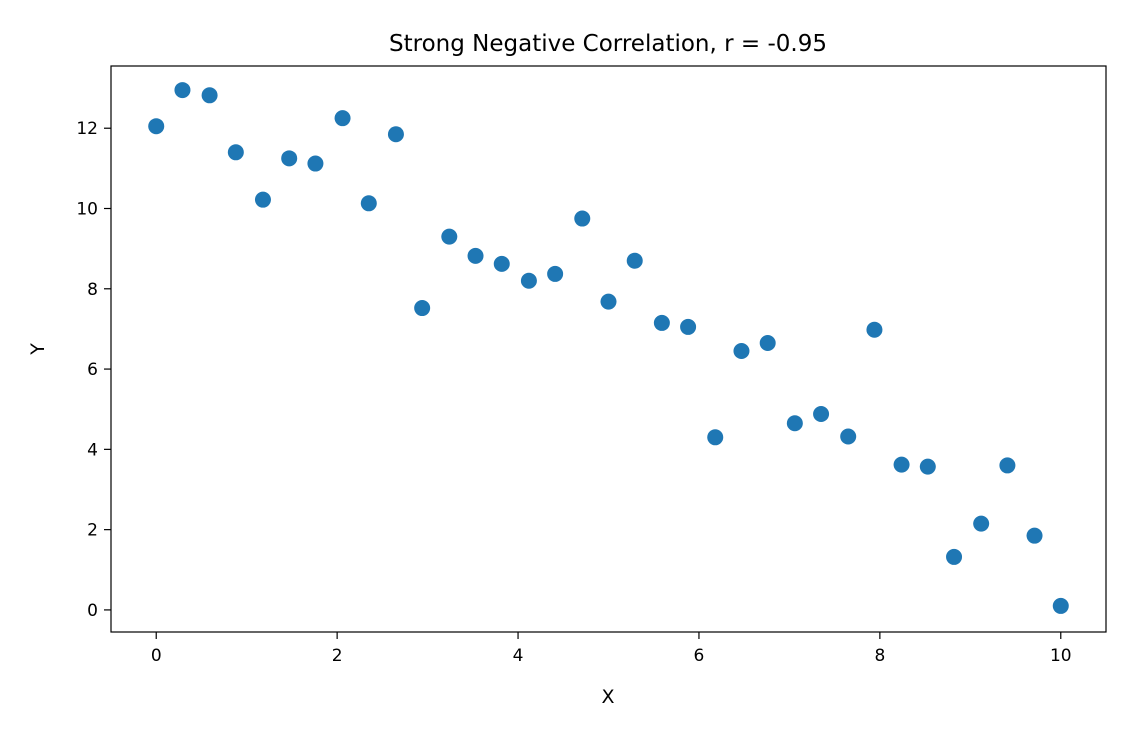 This screenshot has width=1134, height=737. What do you see at coordinates (92, 290) in the screenshot?
I see `y-tick-label-4: 8` at bounding box center [92, 290].